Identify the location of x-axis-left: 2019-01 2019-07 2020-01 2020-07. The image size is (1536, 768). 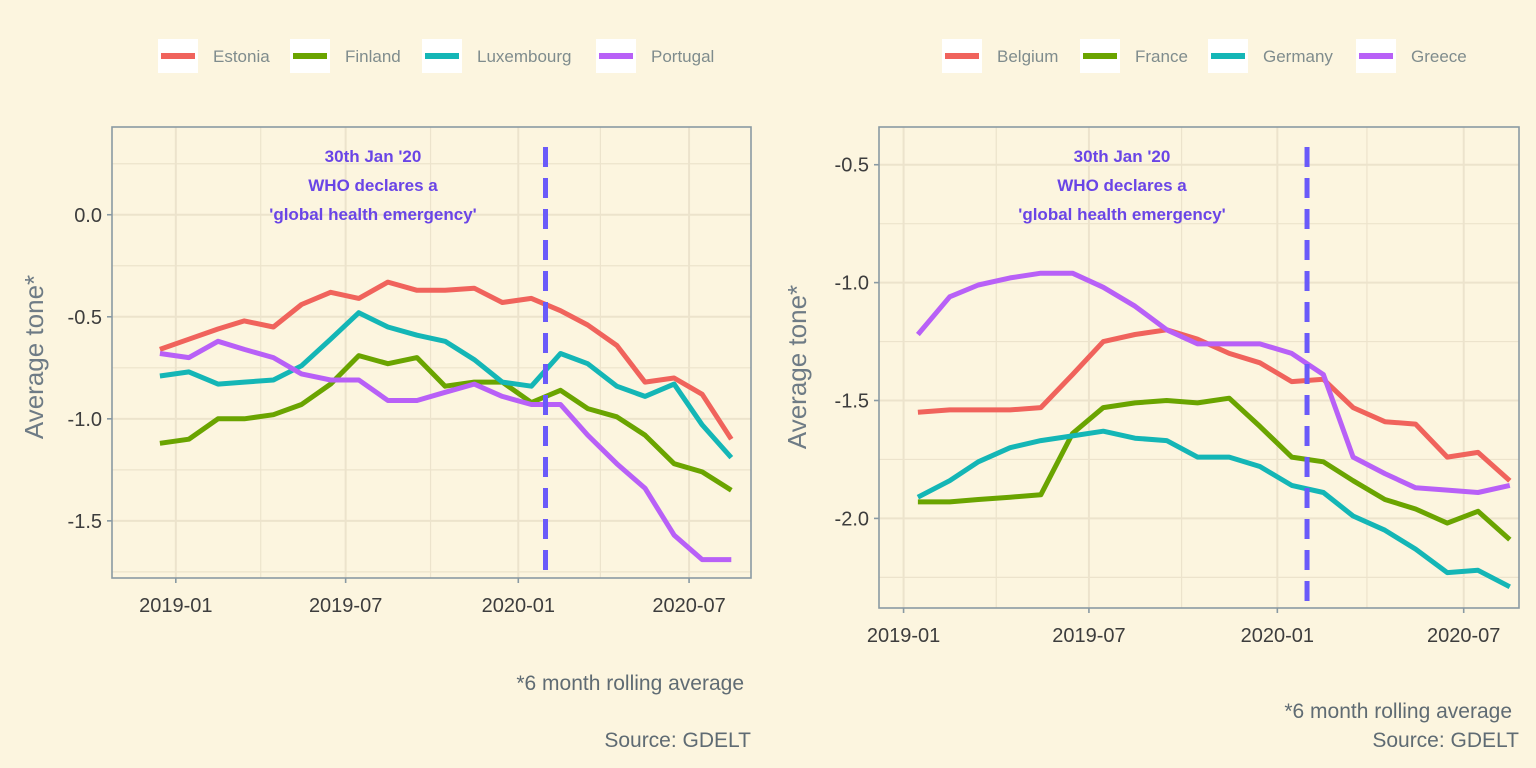
(432, 597).